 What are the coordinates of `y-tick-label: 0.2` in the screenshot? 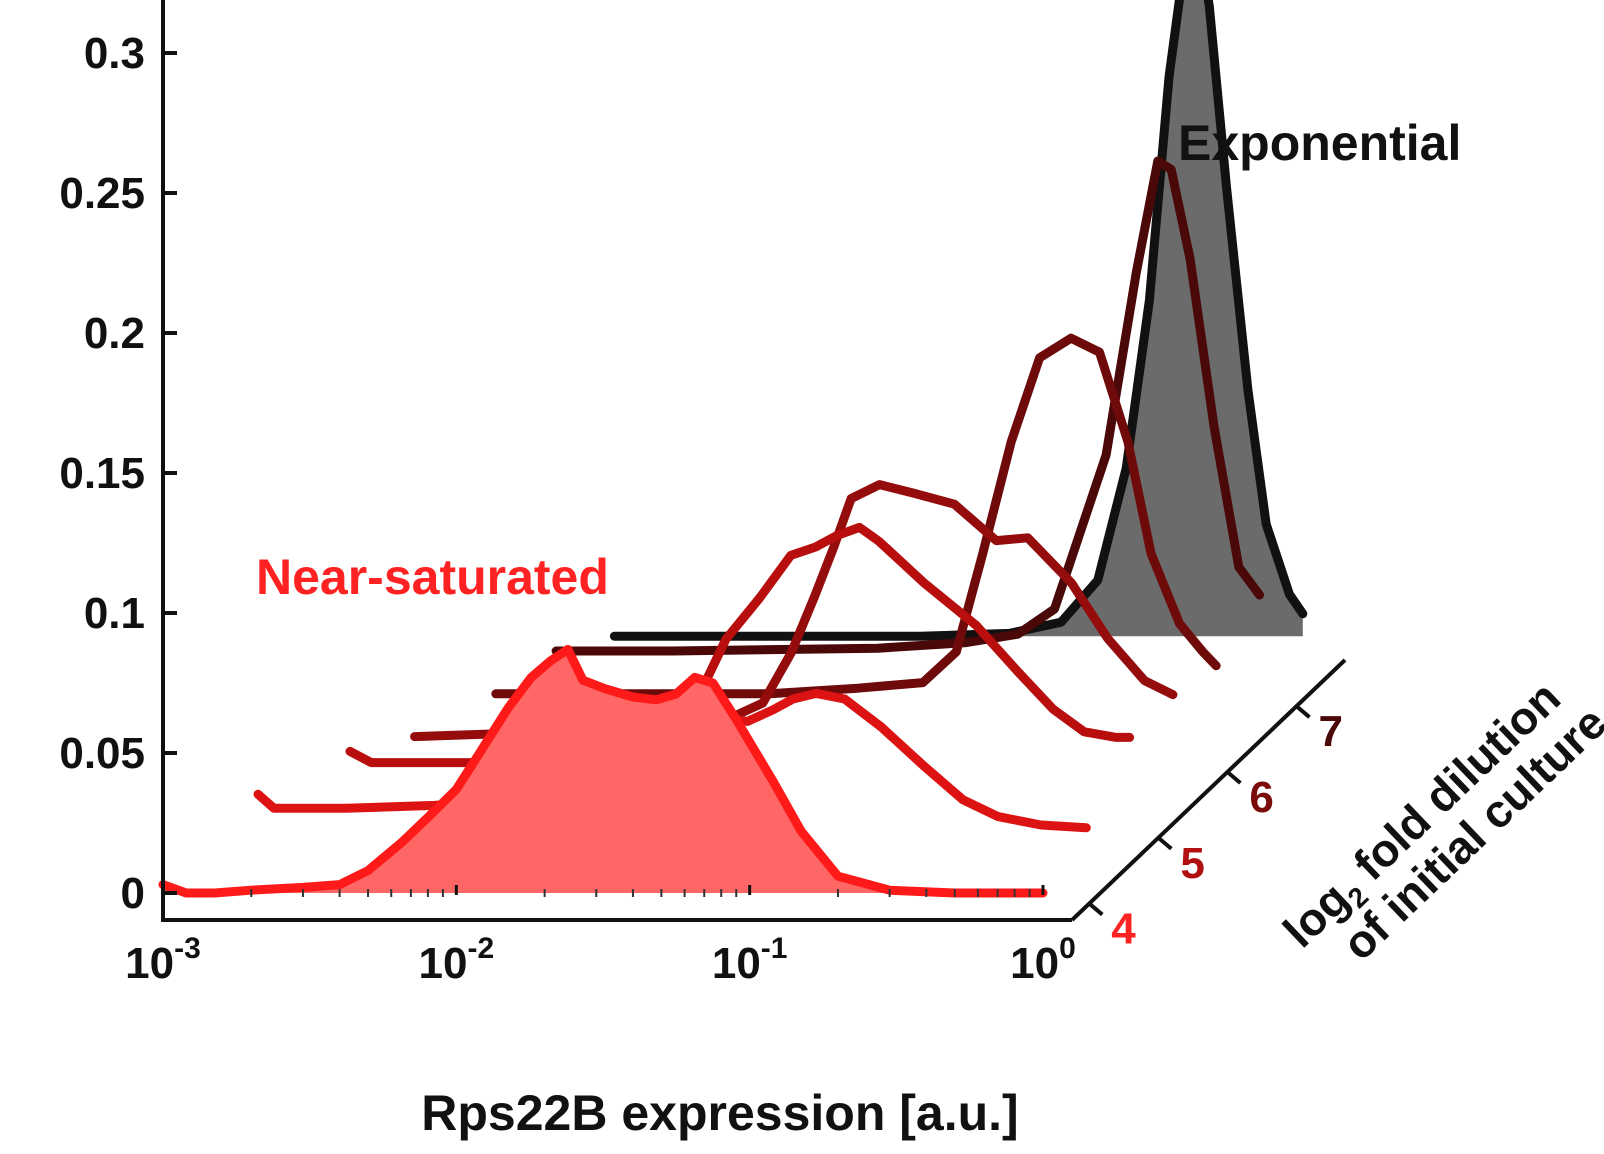 It's located at (114, 333).